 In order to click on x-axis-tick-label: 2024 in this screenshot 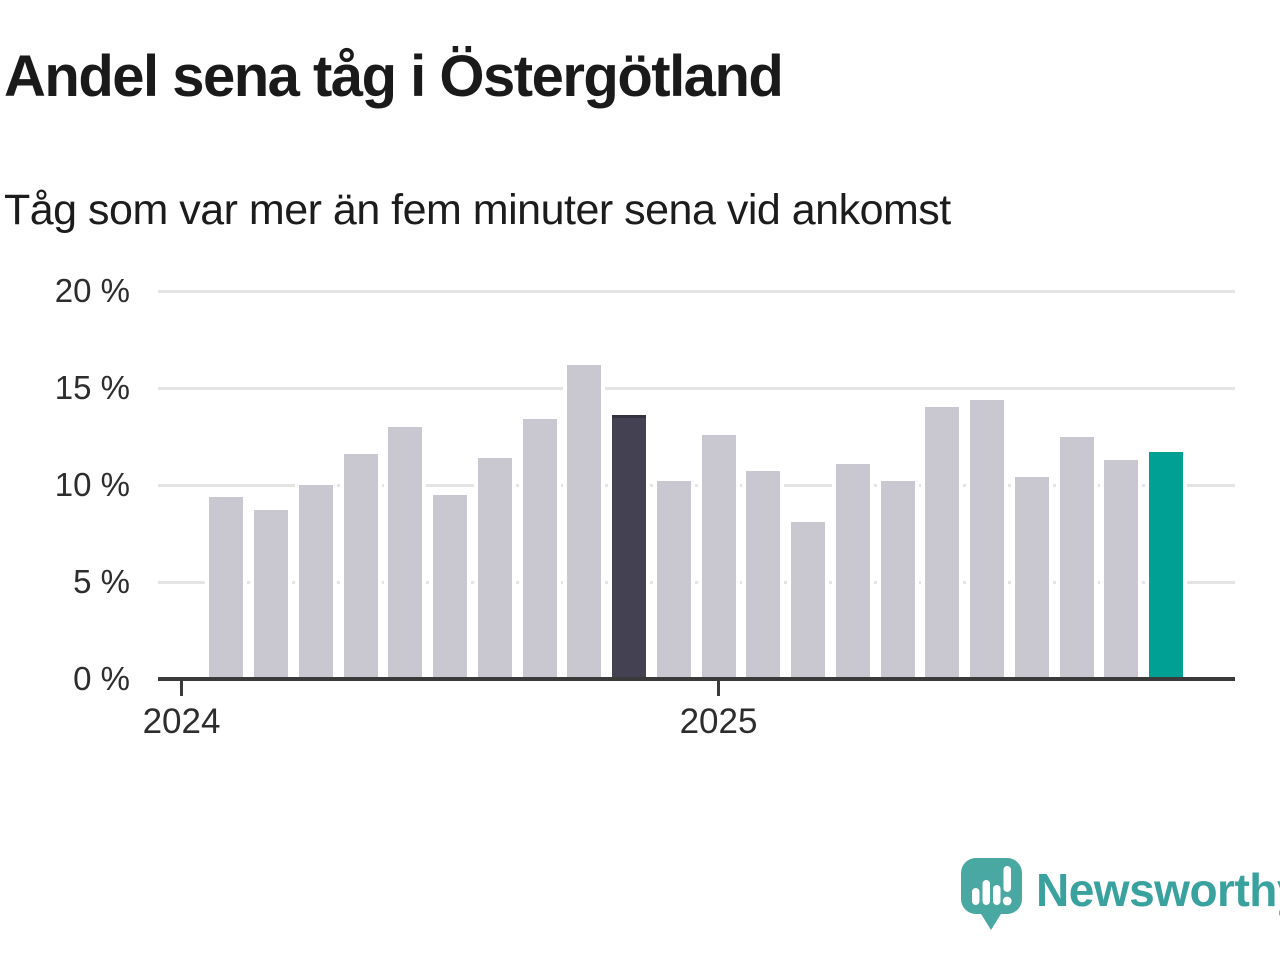, I will do `click(181, 721)`.